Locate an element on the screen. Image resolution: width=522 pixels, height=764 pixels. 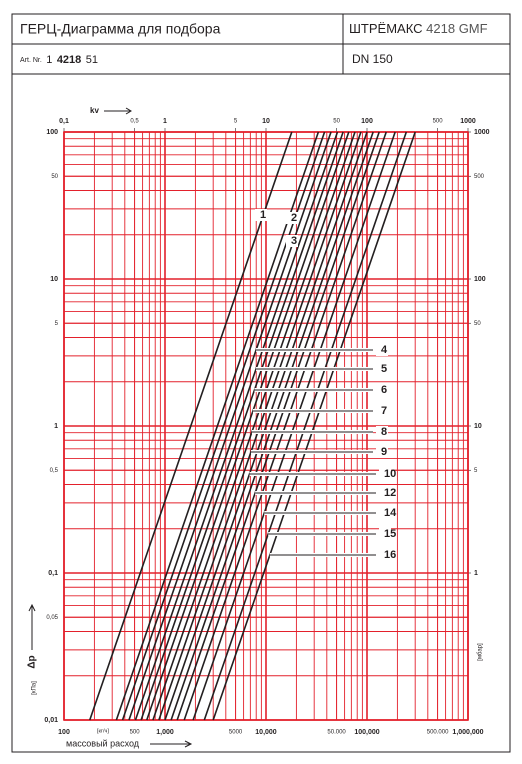
x2-axis-label: kv is located at coordinates (94, 110).